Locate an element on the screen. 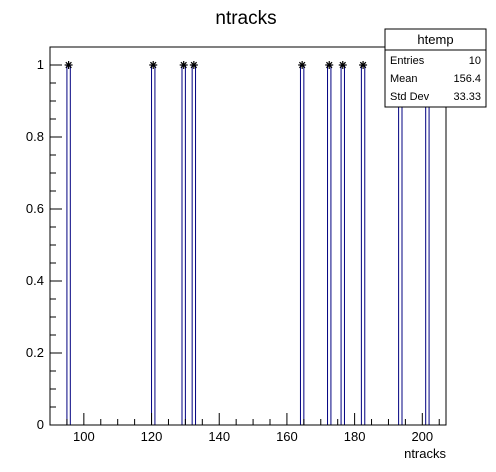  y-tick-label: 0.6 is located at coordinates (35, 208).